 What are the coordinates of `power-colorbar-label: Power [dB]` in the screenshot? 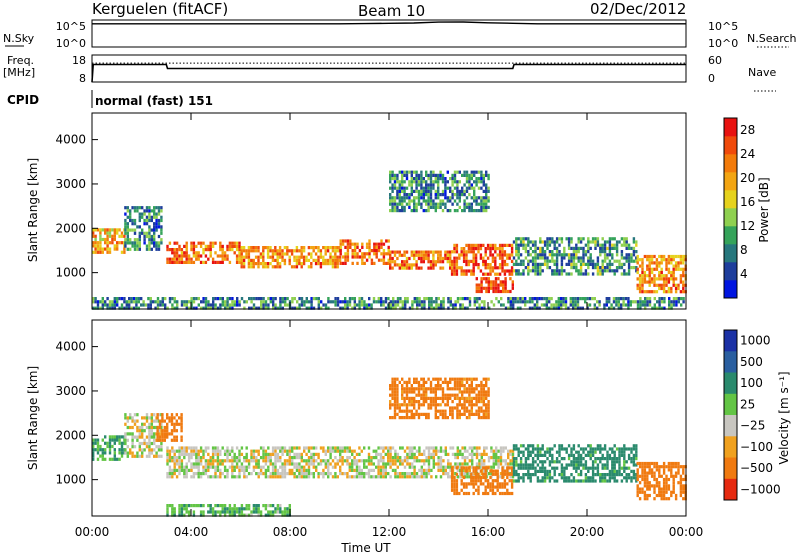 It's located at (764, 209).